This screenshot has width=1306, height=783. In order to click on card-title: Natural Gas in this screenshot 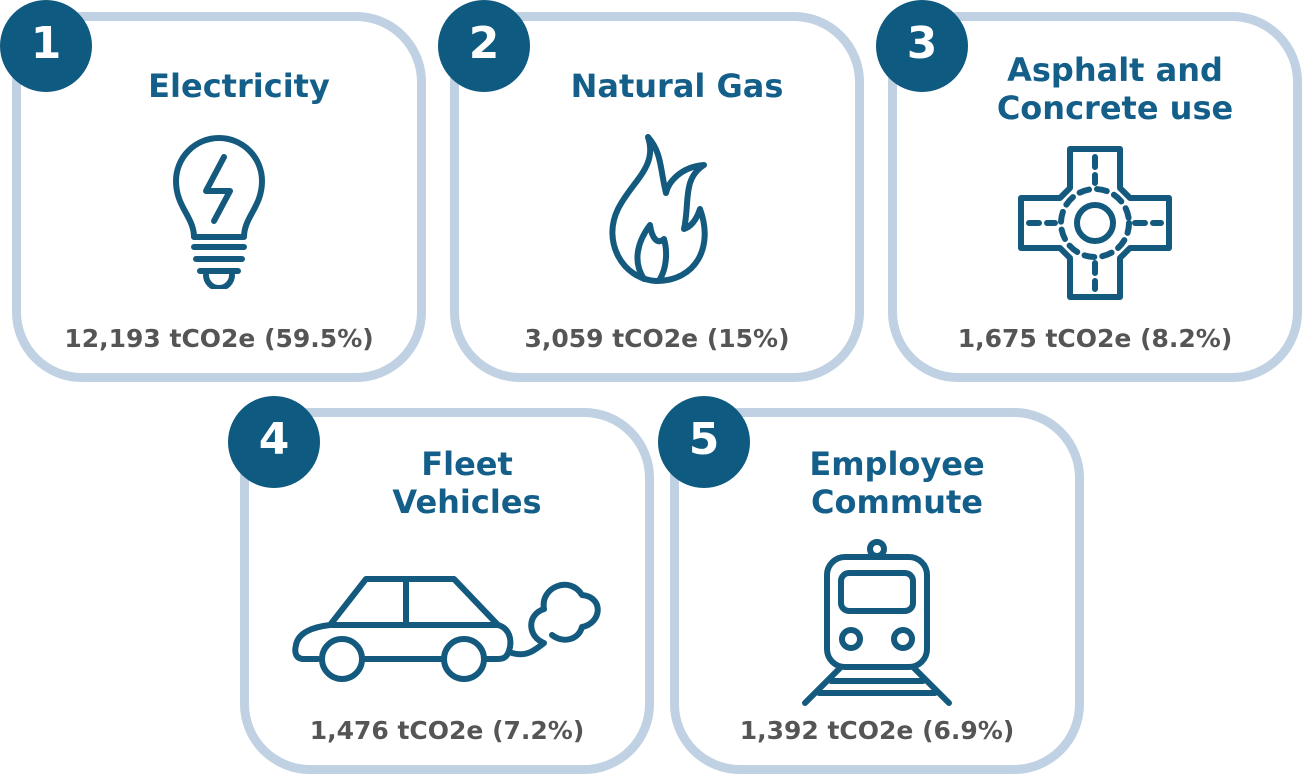, I will do `click(677, 86)`.